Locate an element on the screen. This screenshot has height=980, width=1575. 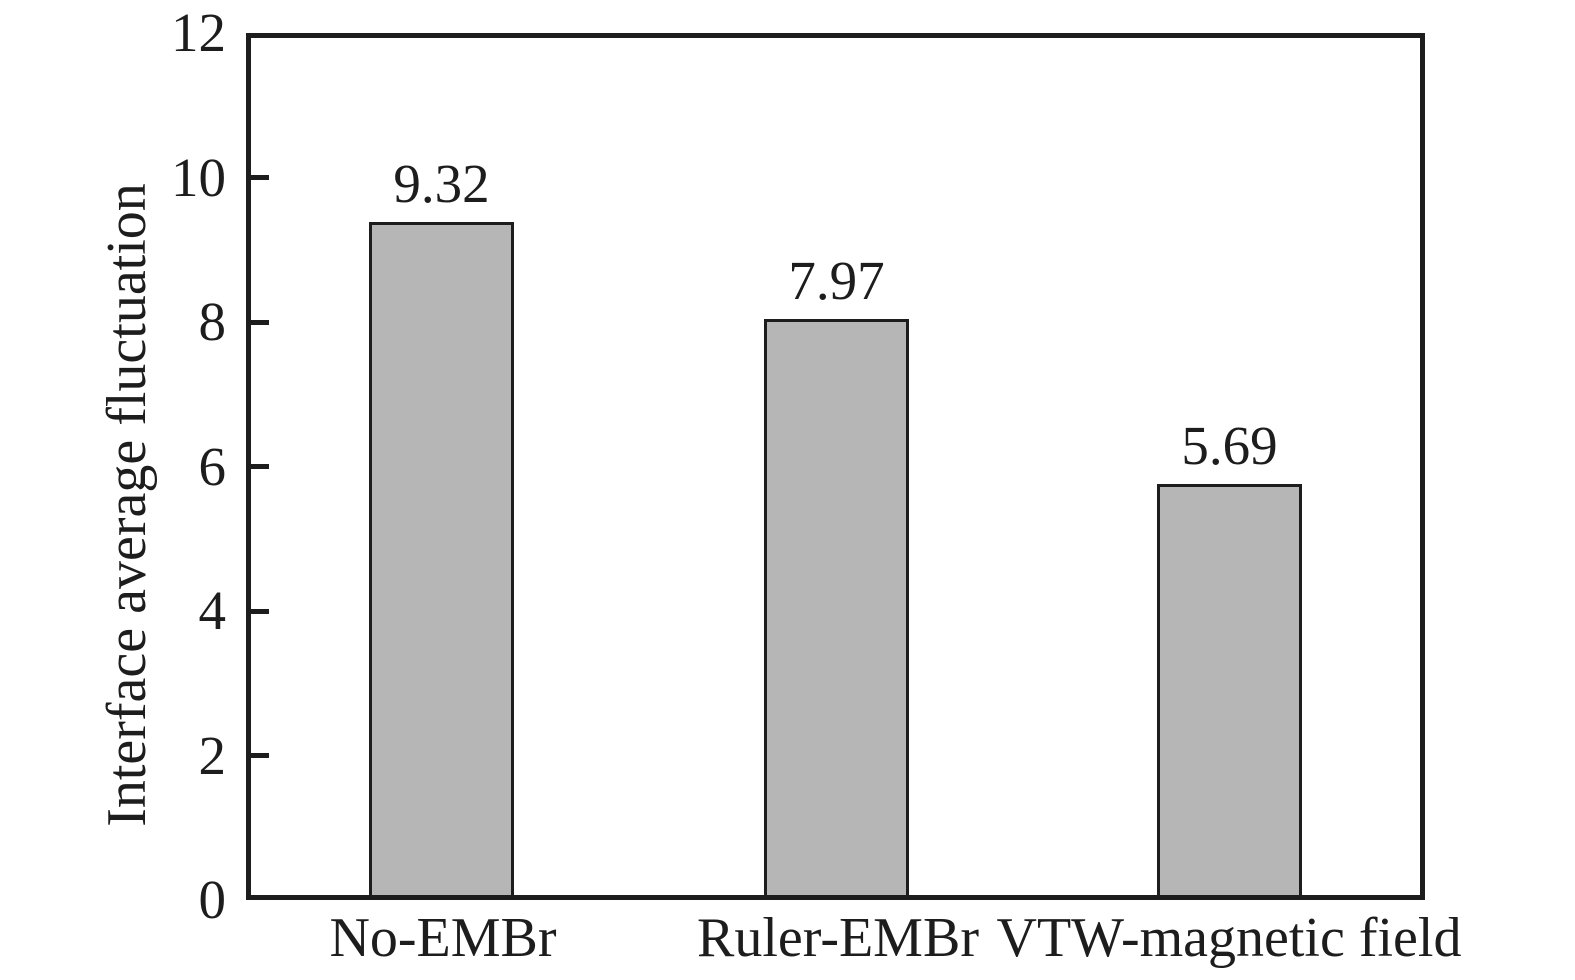
y-tick-label-8: 8 is located at coordinates (212, 321).